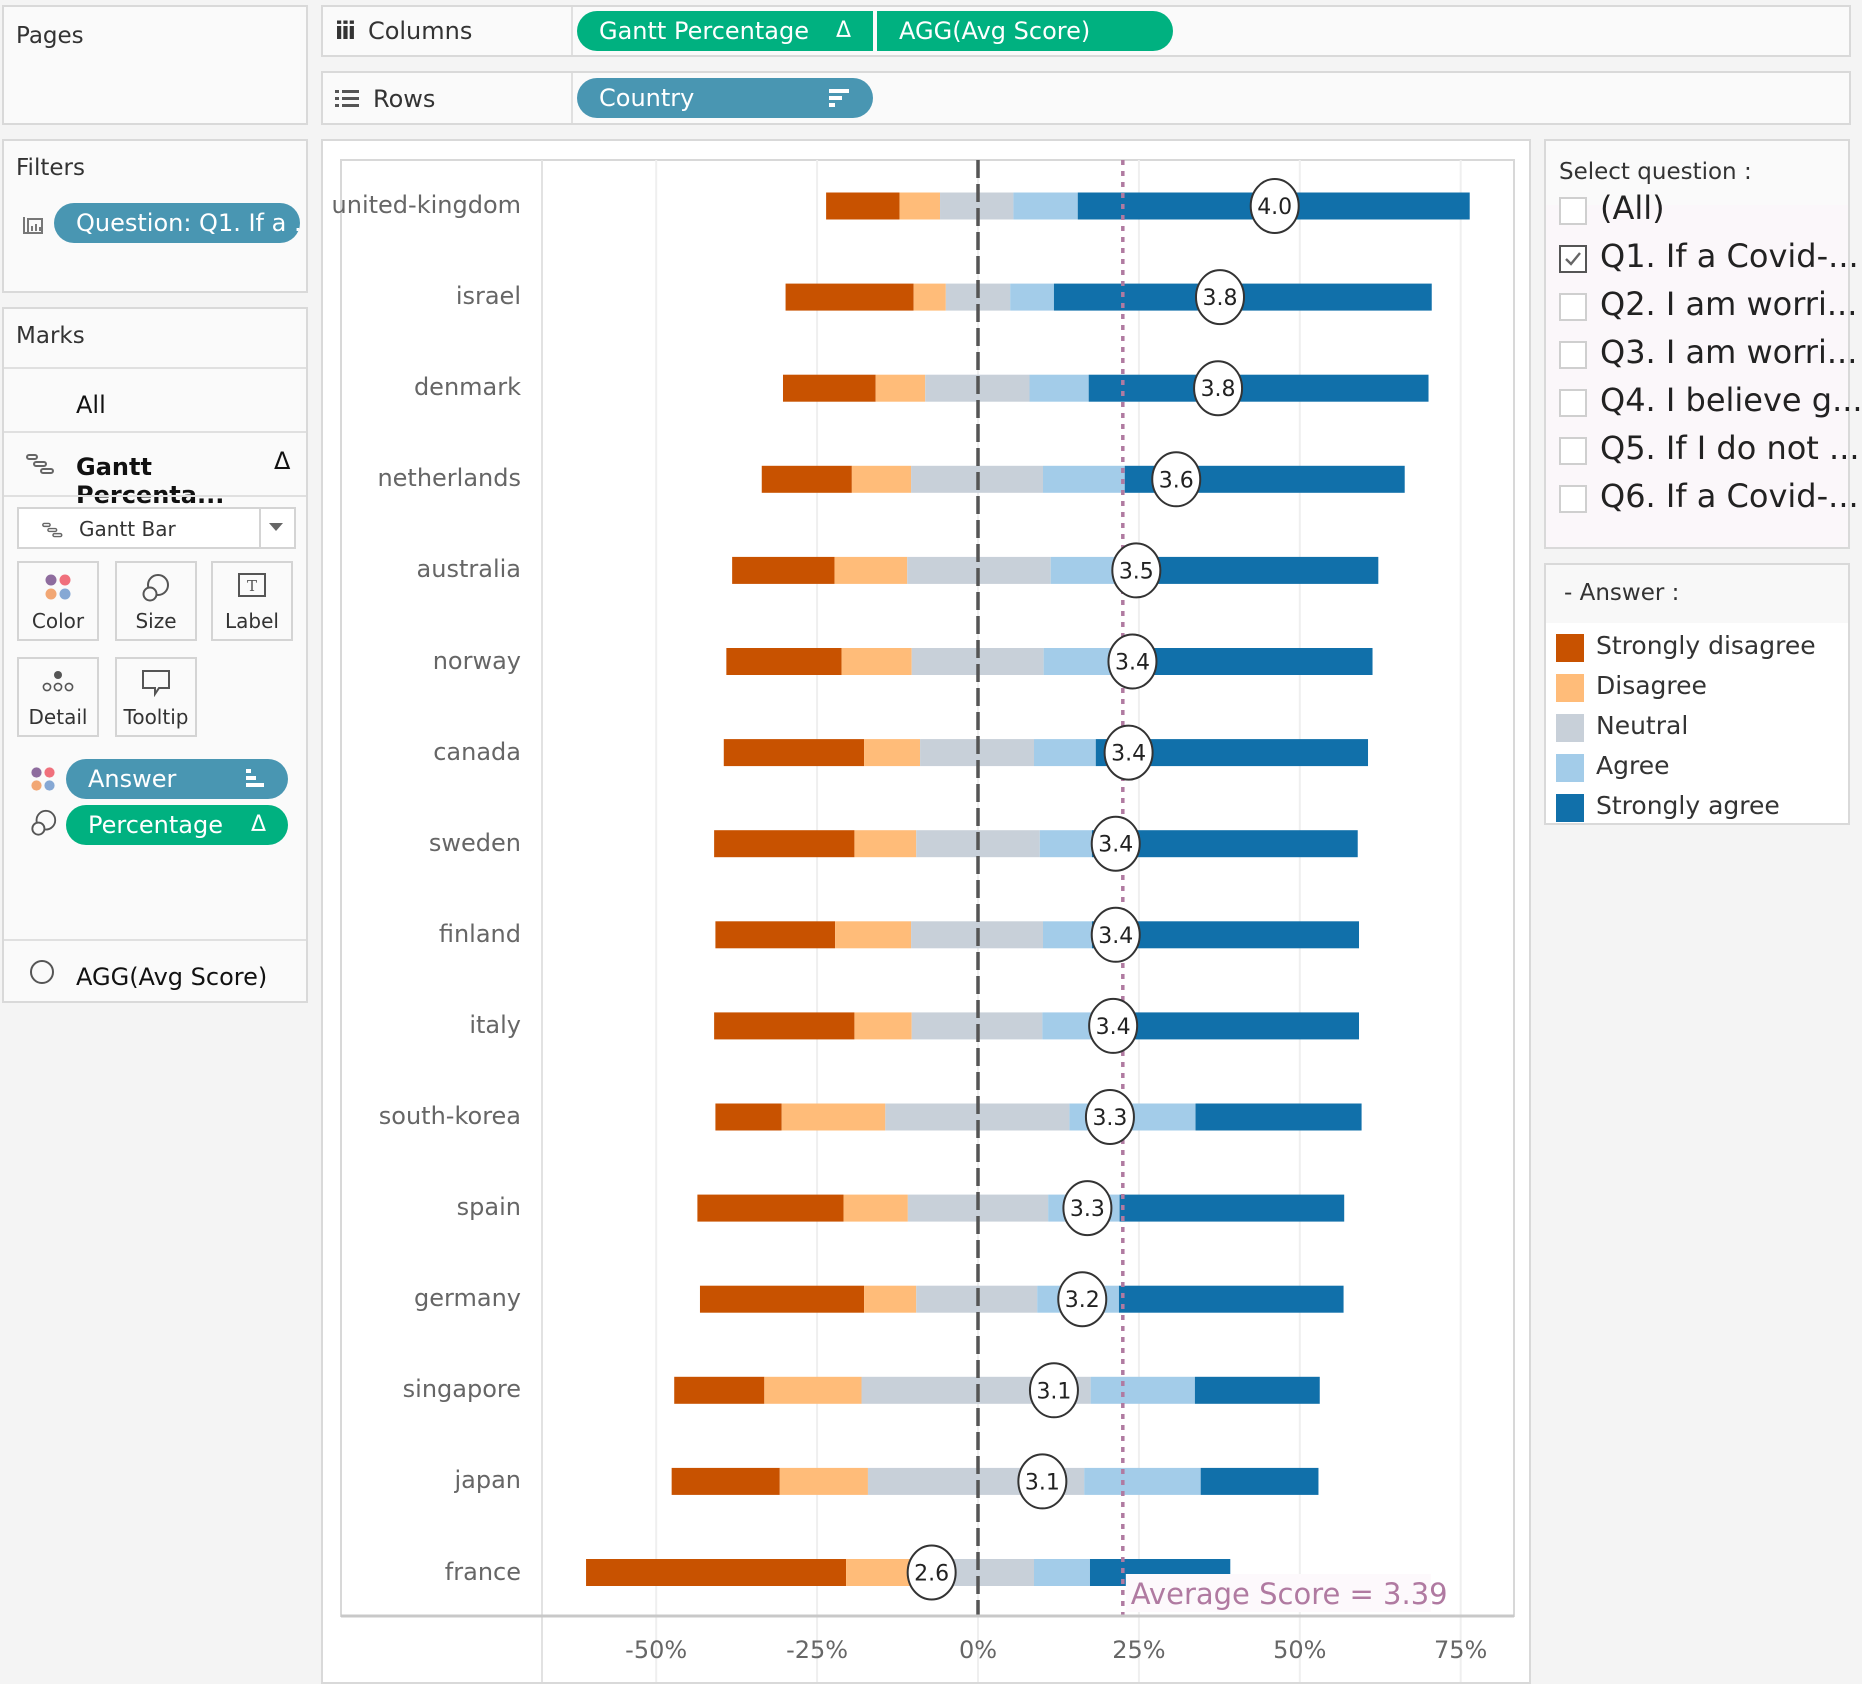 The image size is (1862, 1684). I want to click on pill-agg-avg-score: AGG(Avg Score), so click(1025, 31).